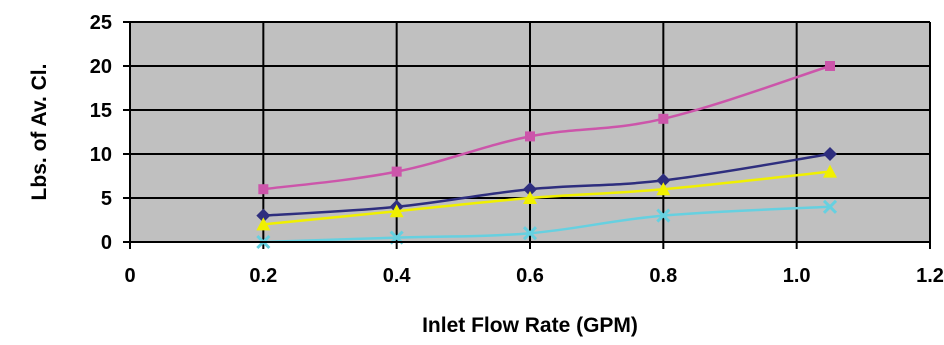 This screenshot has width=944, height=345. What do you see at coordinates (534, 264) in the screenshot?
I see `x-tick-labels: 0 0.2 0.4 0.6 0.8 1.0 1.2` at bounding box center [534, 264].